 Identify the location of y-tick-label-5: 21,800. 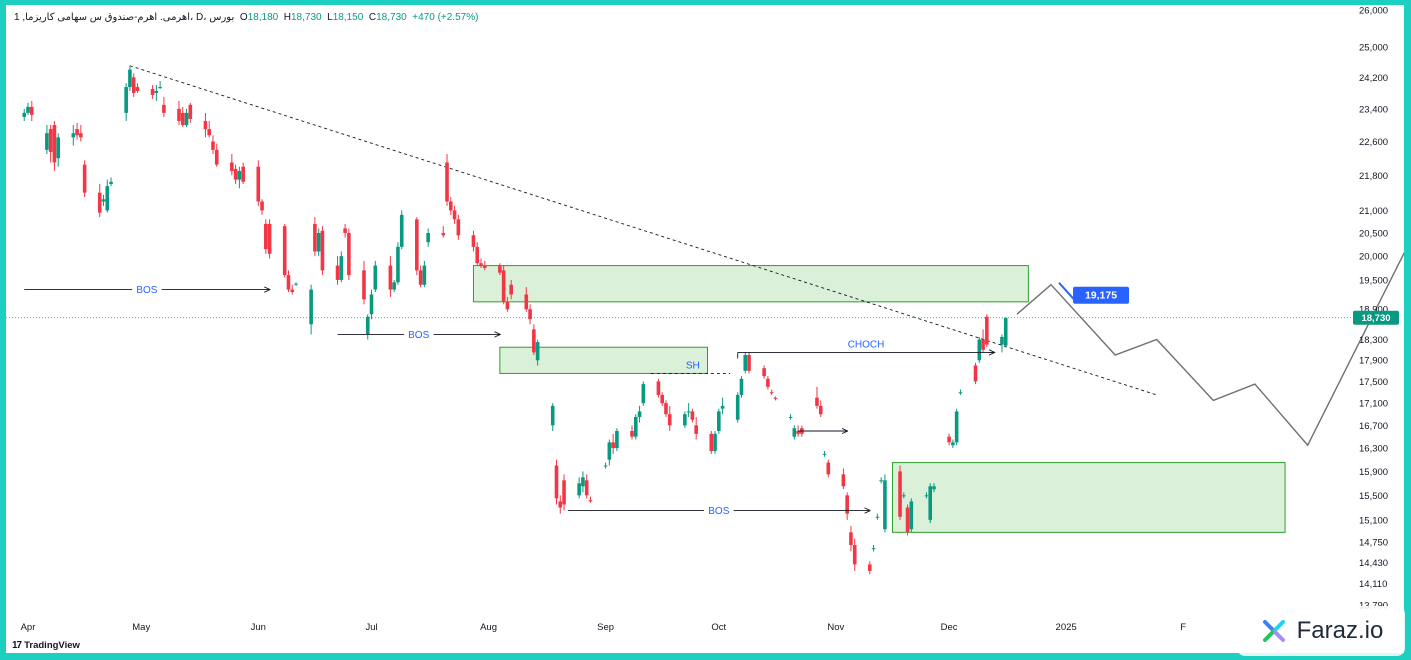
(1373, 176).